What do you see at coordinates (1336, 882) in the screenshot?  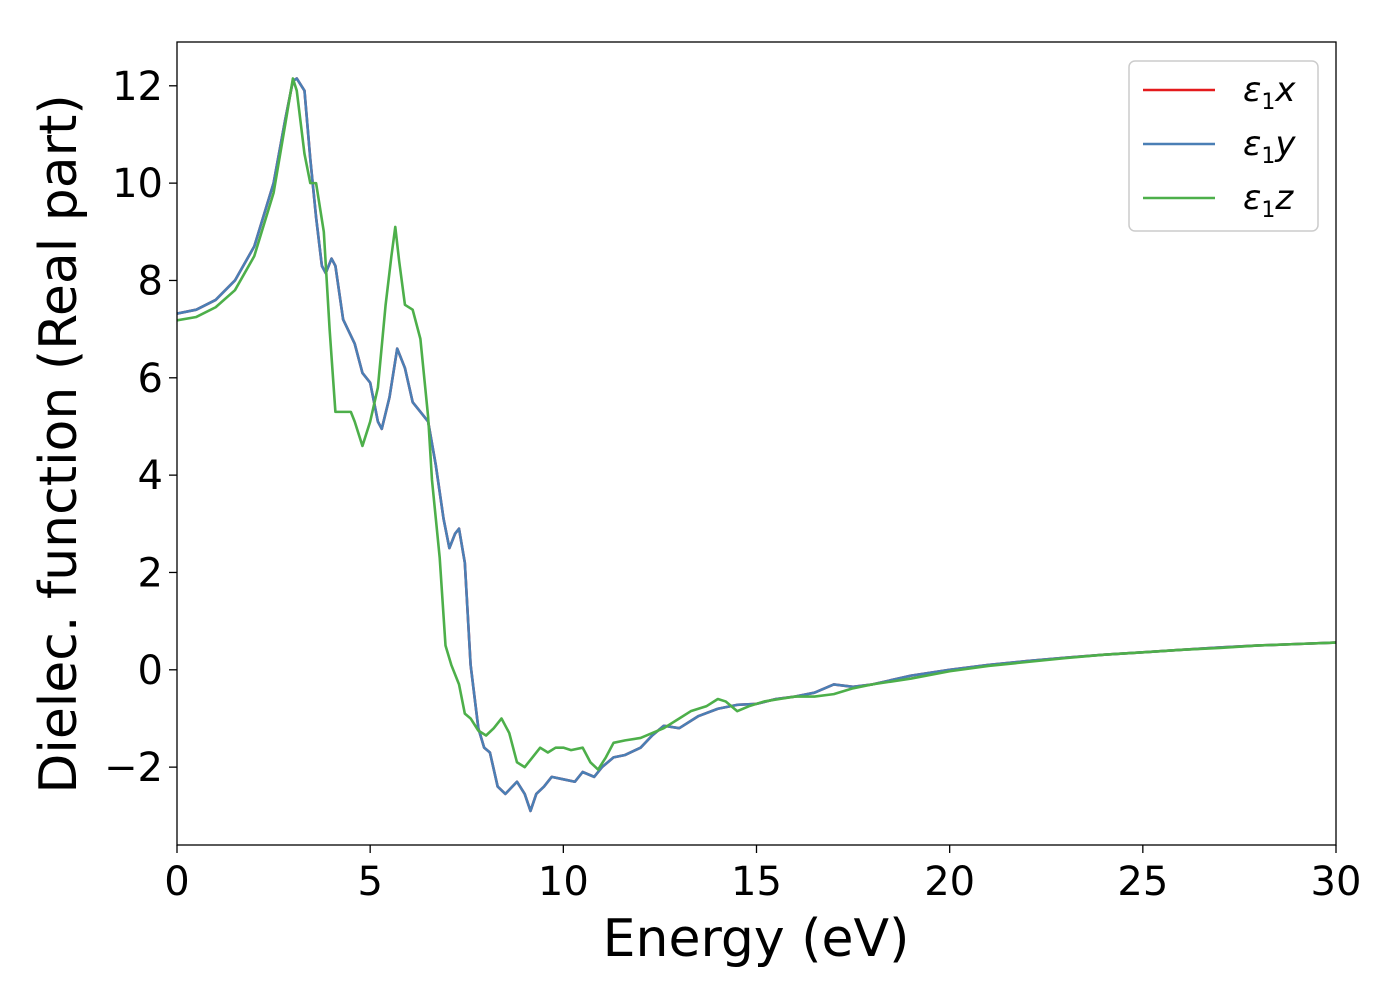 I see `x-tick-label: 30` at bounding box center [1336, 882].